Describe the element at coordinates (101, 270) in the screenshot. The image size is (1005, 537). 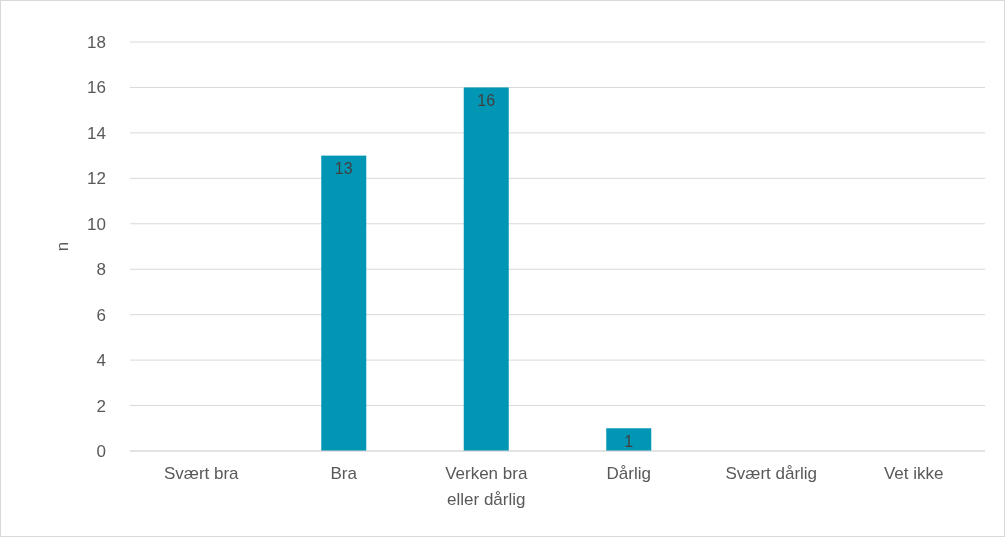
I see `y-tick-label: 8` at that location.